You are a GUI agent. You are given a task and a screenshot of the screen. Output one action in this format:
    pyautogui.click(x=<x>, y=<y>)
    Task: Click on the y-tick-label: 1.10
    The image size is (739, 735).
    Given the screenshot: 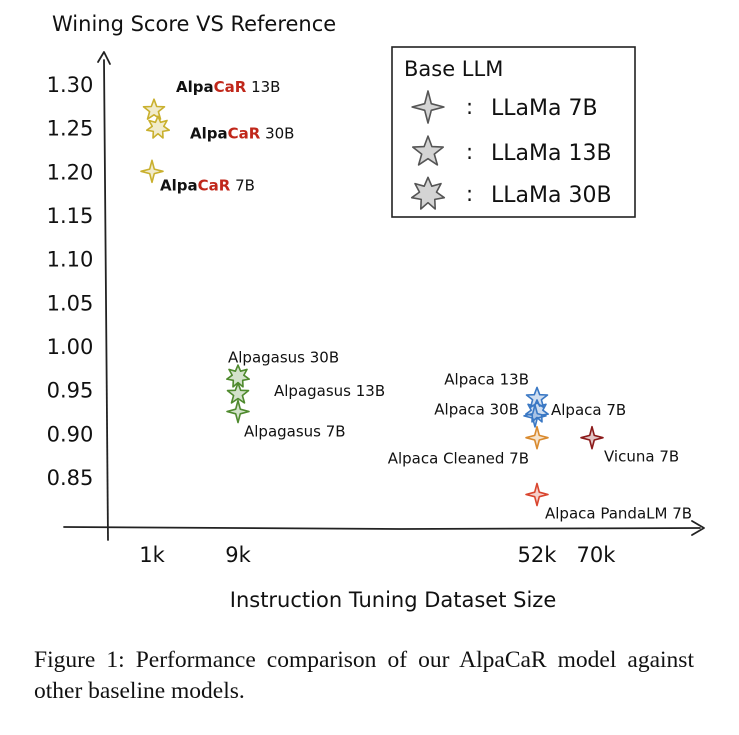 What is the action you would take?
    pyautogui.click(x=70, y=260)
    